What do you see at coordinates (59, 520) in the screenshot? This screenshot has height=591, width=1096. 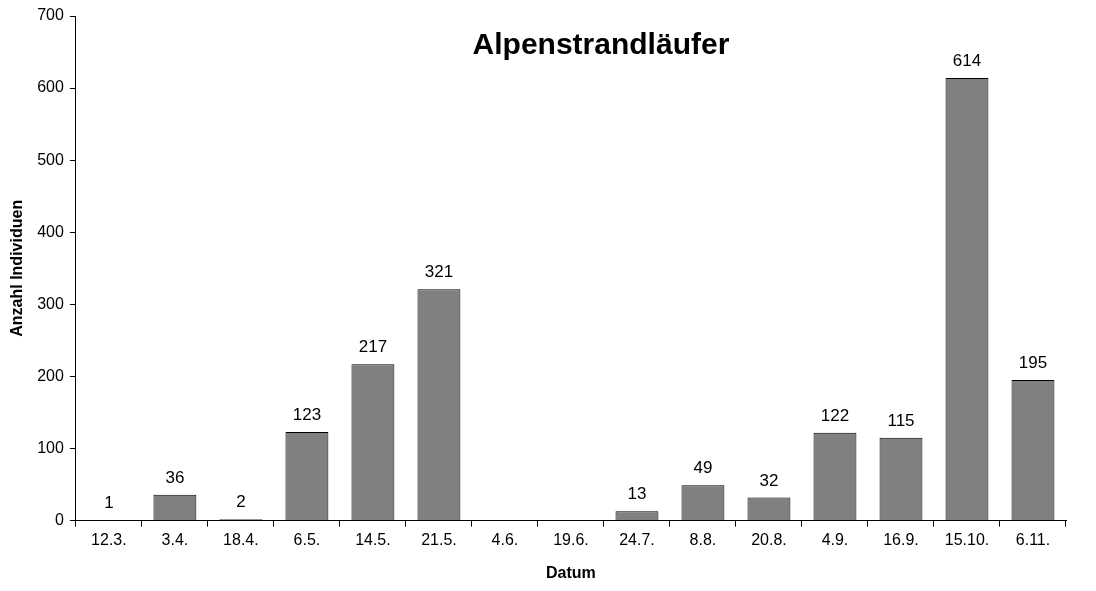 I see `y-tick-label: 0` at bounding box center [59, 520].